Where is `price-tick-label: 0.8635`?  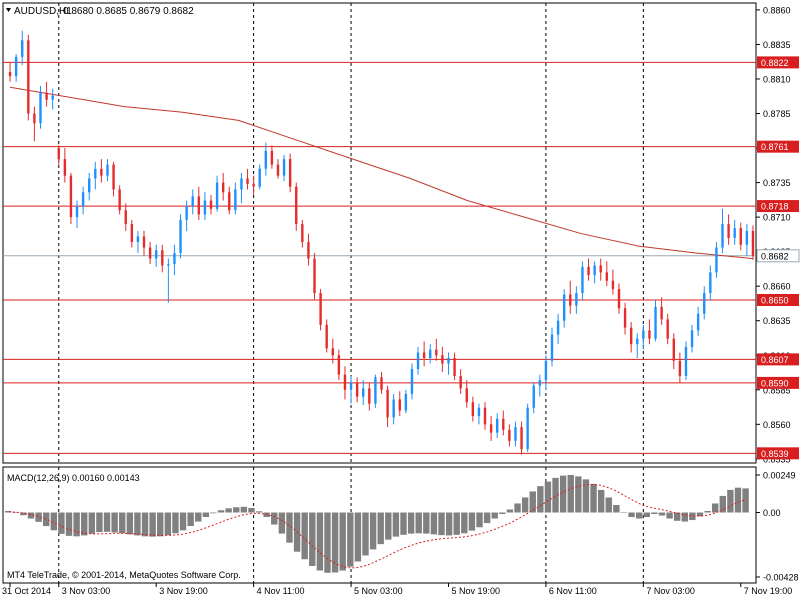 price-tick-label: 0.8635 is located at coordinates (777, 321).